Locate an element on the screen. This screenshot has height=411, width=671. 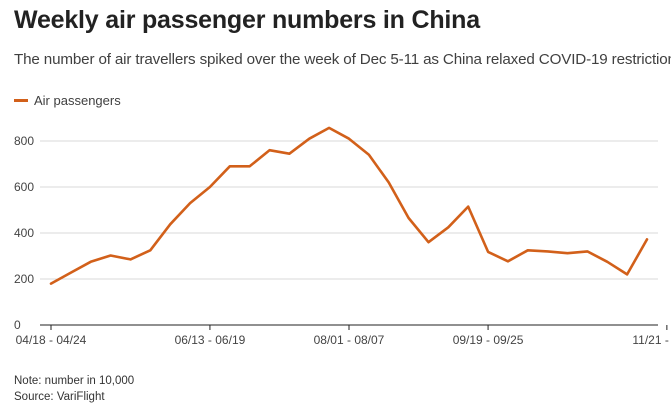
legend-label: Air passengers is located at coordinates (77, 100).